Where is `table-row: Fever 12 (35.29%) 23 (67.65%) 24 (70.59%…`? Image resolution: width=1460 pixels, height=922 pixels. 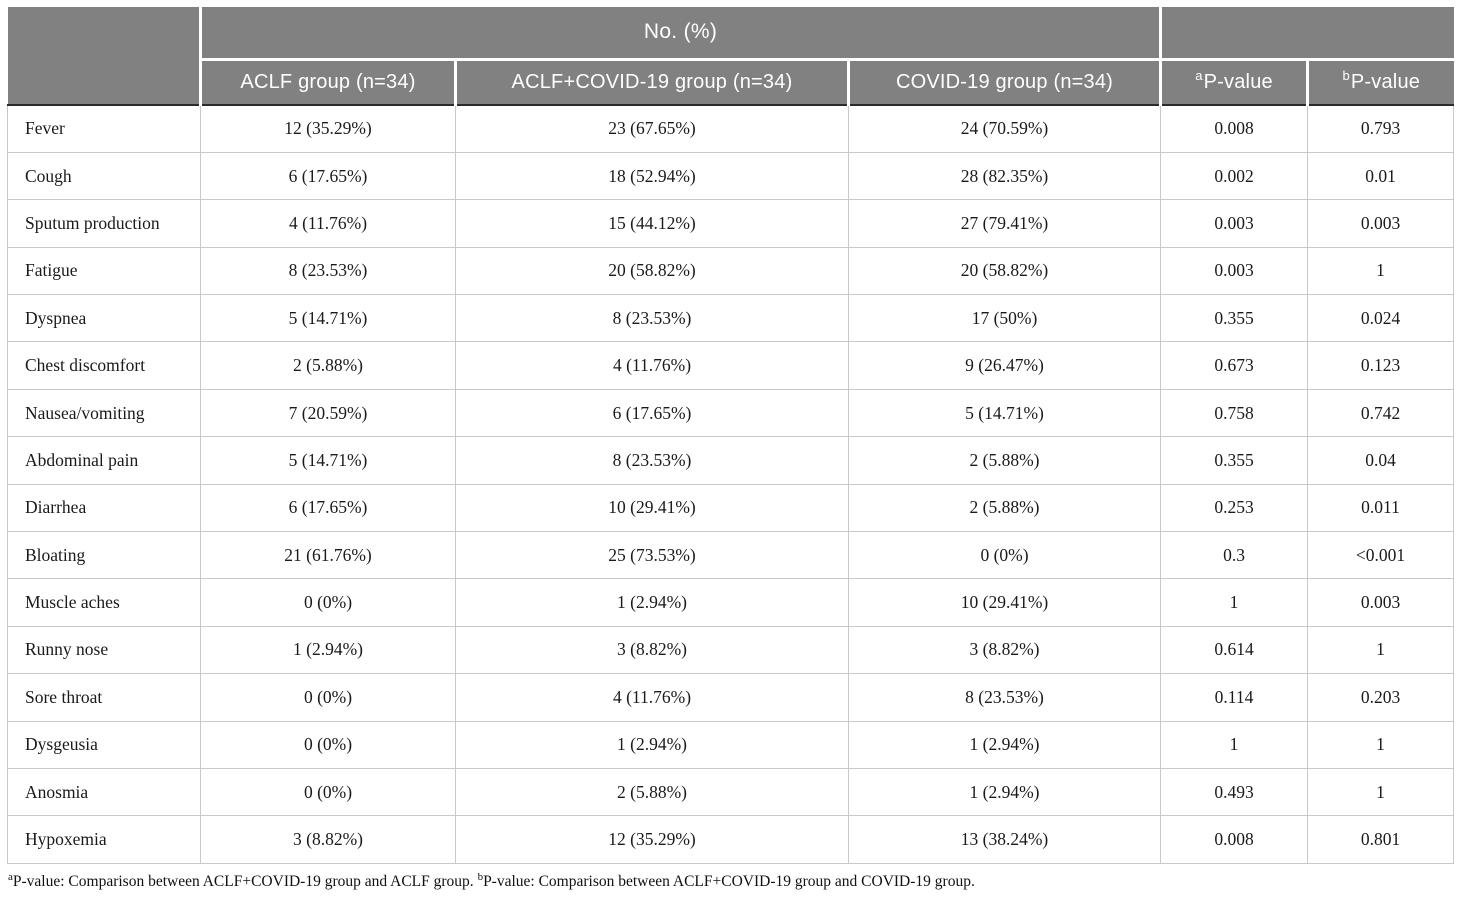 table-row: Fever 12 (35.29%) 23 (67.65%) 24 (70.59%… is located at coordinates (731, 128).